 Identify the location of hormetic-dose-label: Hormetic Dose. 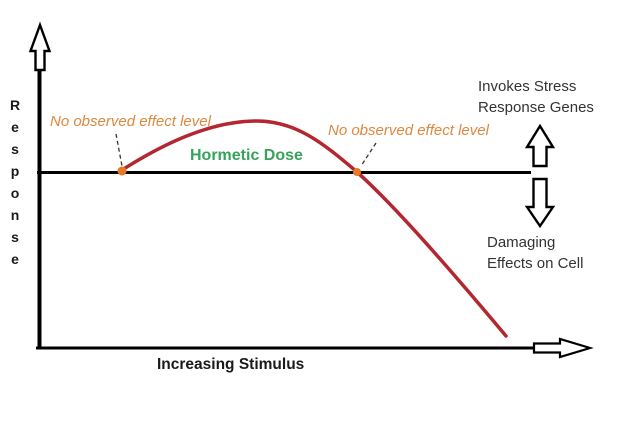
(246, 155).